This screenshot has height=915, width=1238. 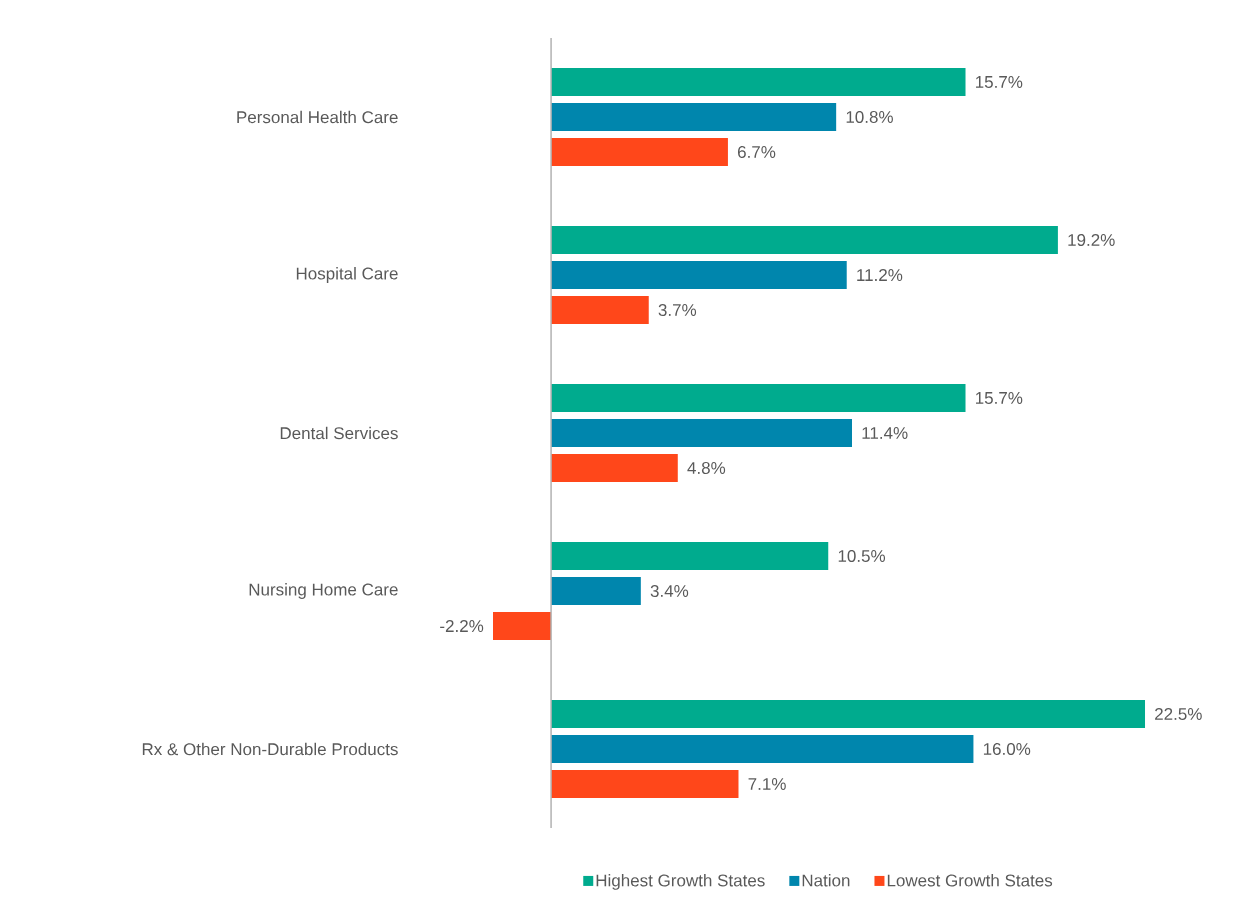 I want to click on data-label: 3.7%, so click(x=677, y=310).